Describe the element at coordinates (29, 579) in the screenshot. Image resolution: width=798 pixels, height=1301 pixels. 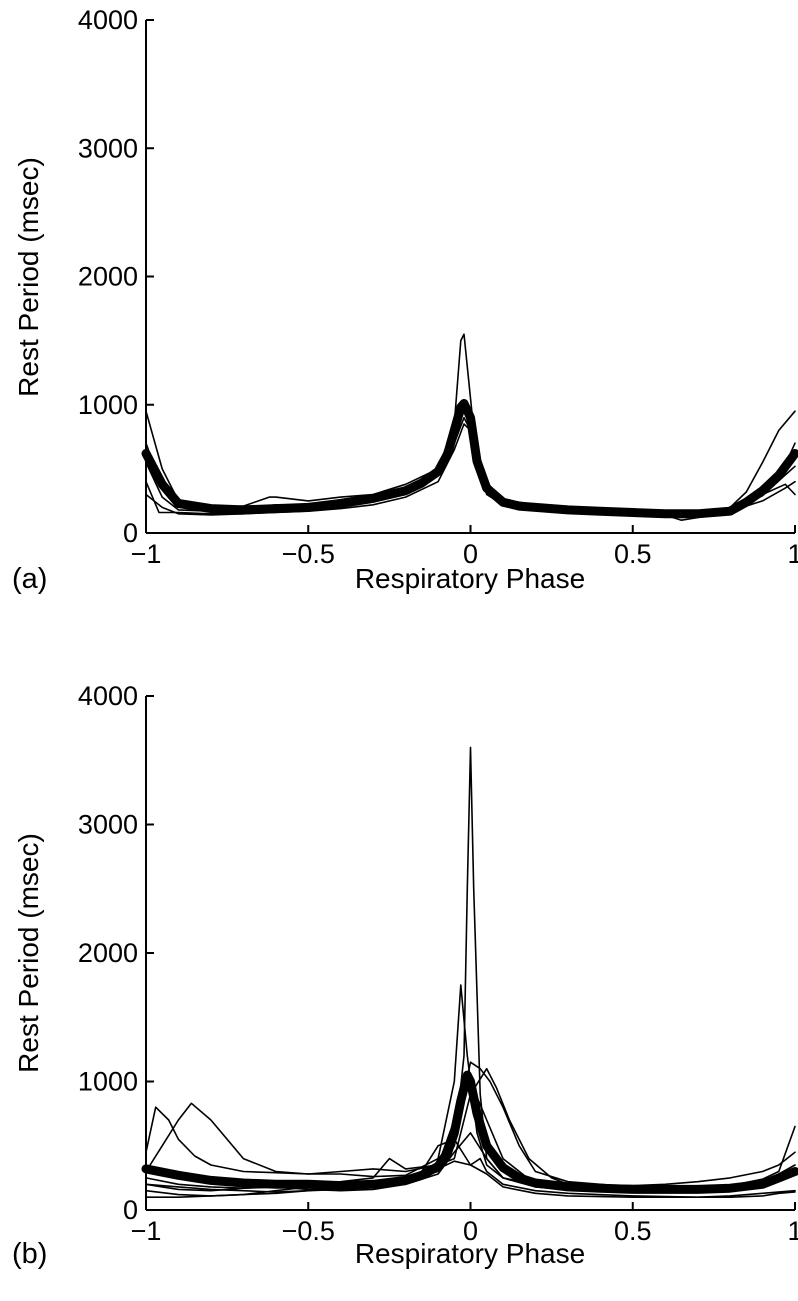
I see `panel-label-a: (a)` at that location.